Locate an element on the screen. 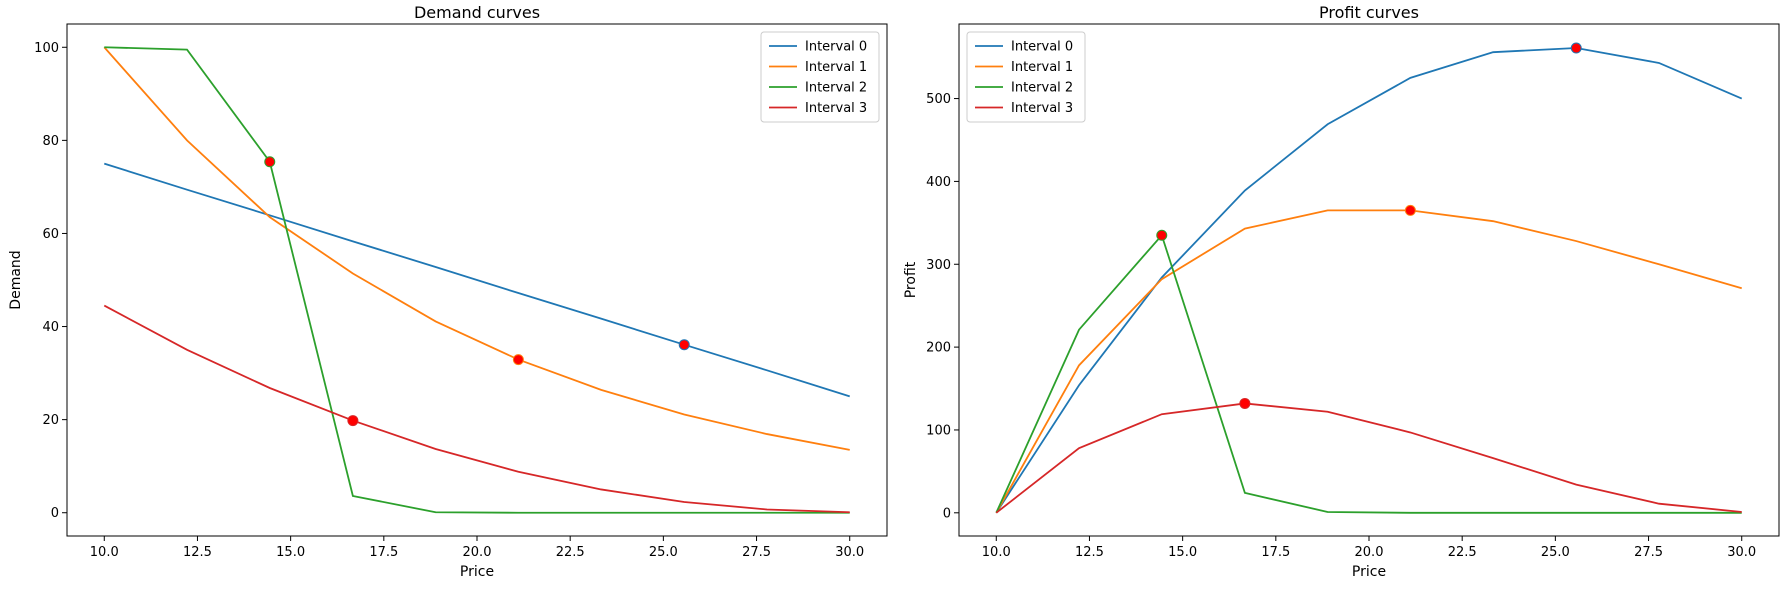 This screenshot has height=590, width=1790. chart-title: Demand curves is located at coordinates (477, 12).